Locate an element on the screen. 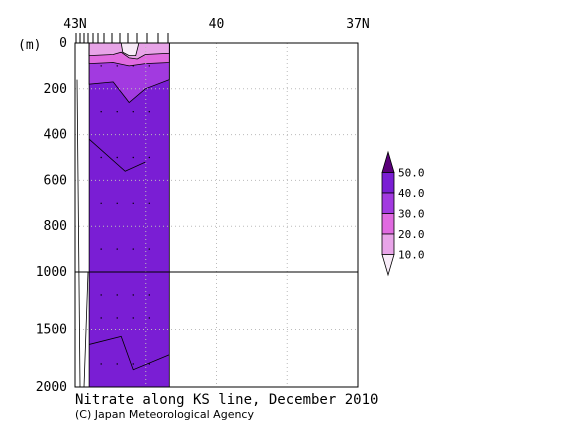 The width and height of the screenshot is (570, 423). x-tick-label-1: 40 is located at coordinates (217, 24).